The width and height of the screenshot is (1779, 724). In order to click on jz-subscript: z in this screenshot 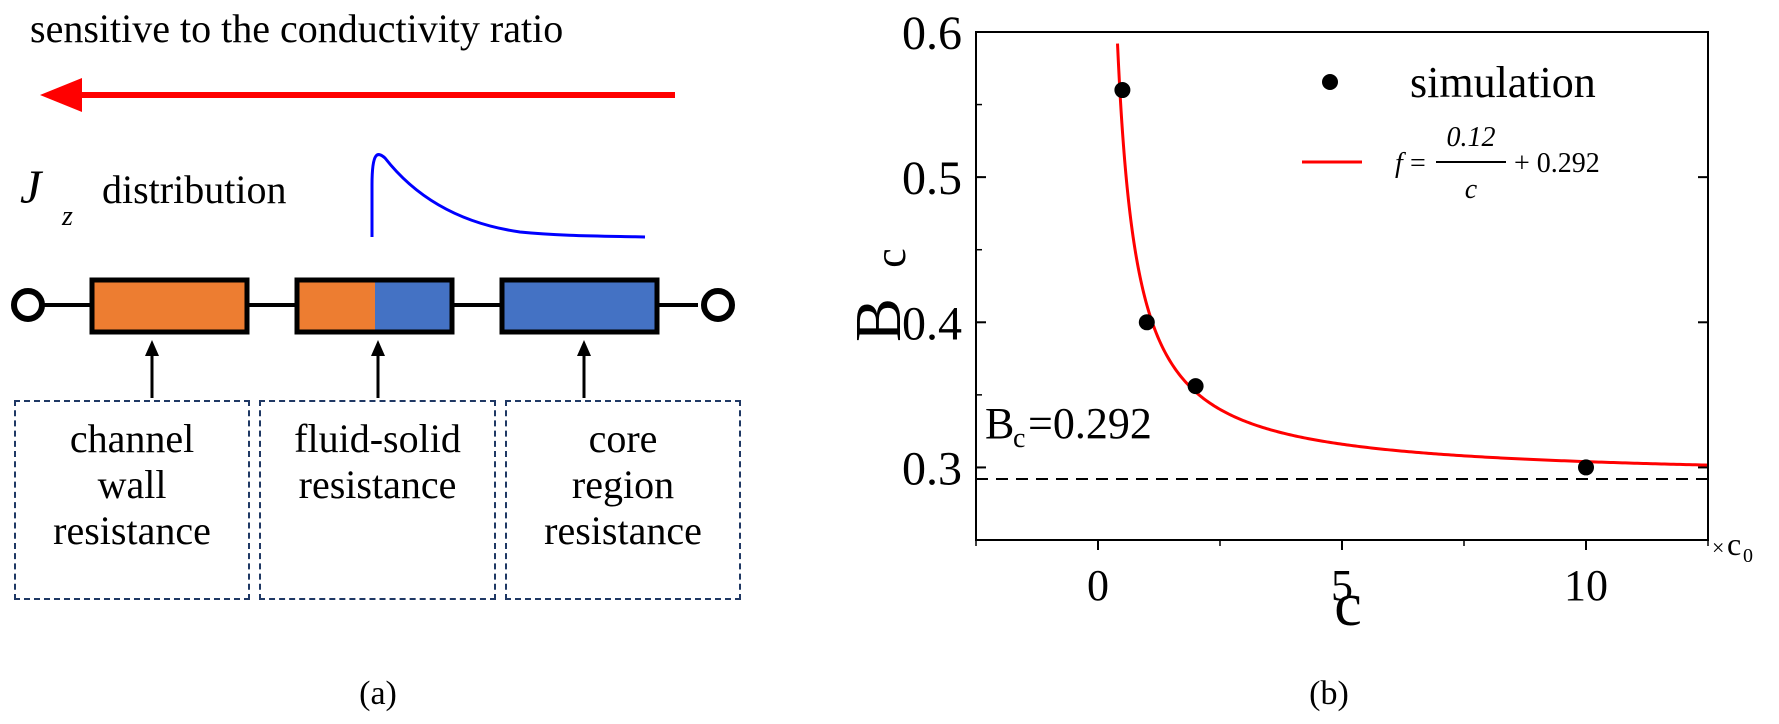, I will do `click(67, 216)`.